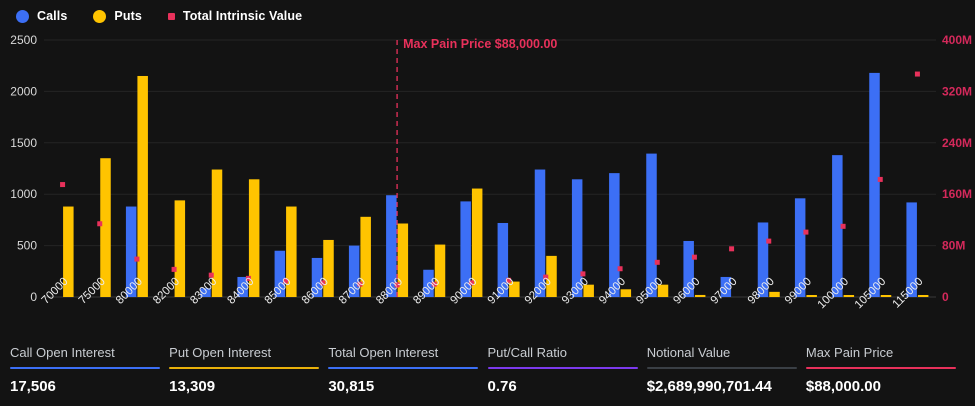  Describe the element at coordinates (33, 386) in the screenshot. I see `stat-value: 17,506` at that location.